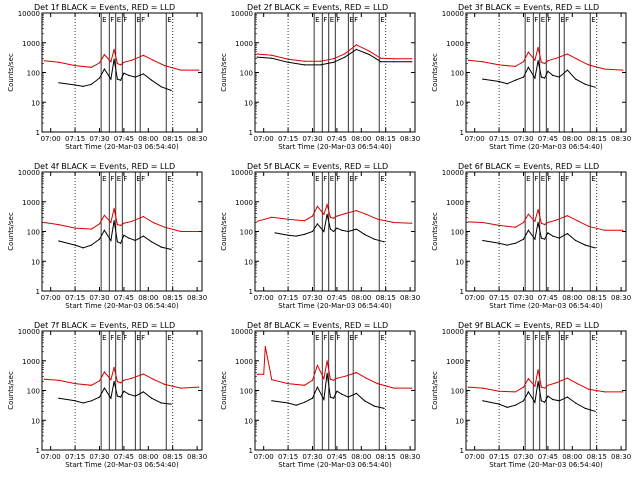 Image resolution: width=640 pixels, height=480 pixels. What do you see at coordinates (528, 166) in the screenshot?
I see `panel-title: Det 6f BLACK = Events, RED = LLD` at bounding box center [528, 166].